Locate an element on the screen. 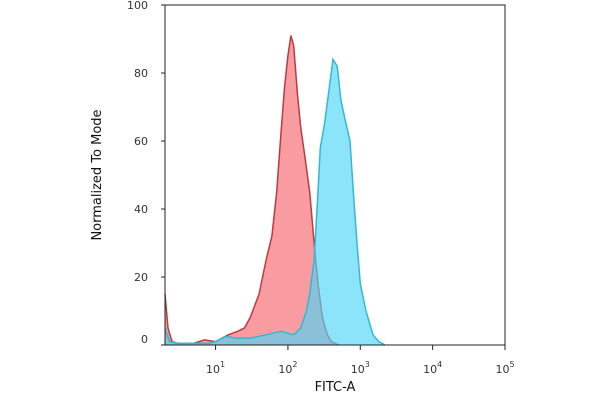 Image resolution: width=600 pixels, height=400 pixels. y-tick-label: 40 is located at coordinates (141, 209).